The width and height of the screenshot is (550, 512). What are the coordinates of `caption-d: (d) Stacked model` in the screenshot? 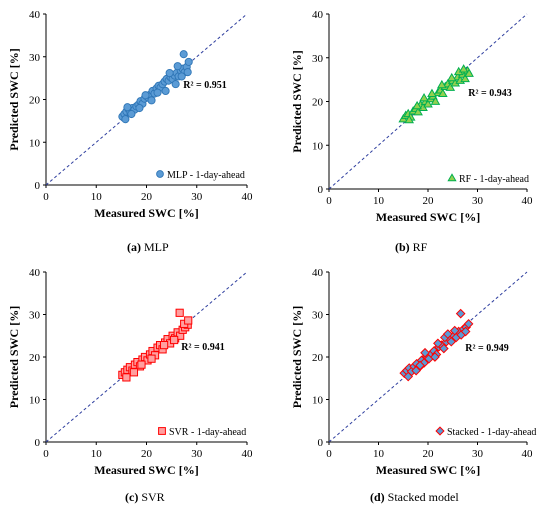 It's located at (414, 497).